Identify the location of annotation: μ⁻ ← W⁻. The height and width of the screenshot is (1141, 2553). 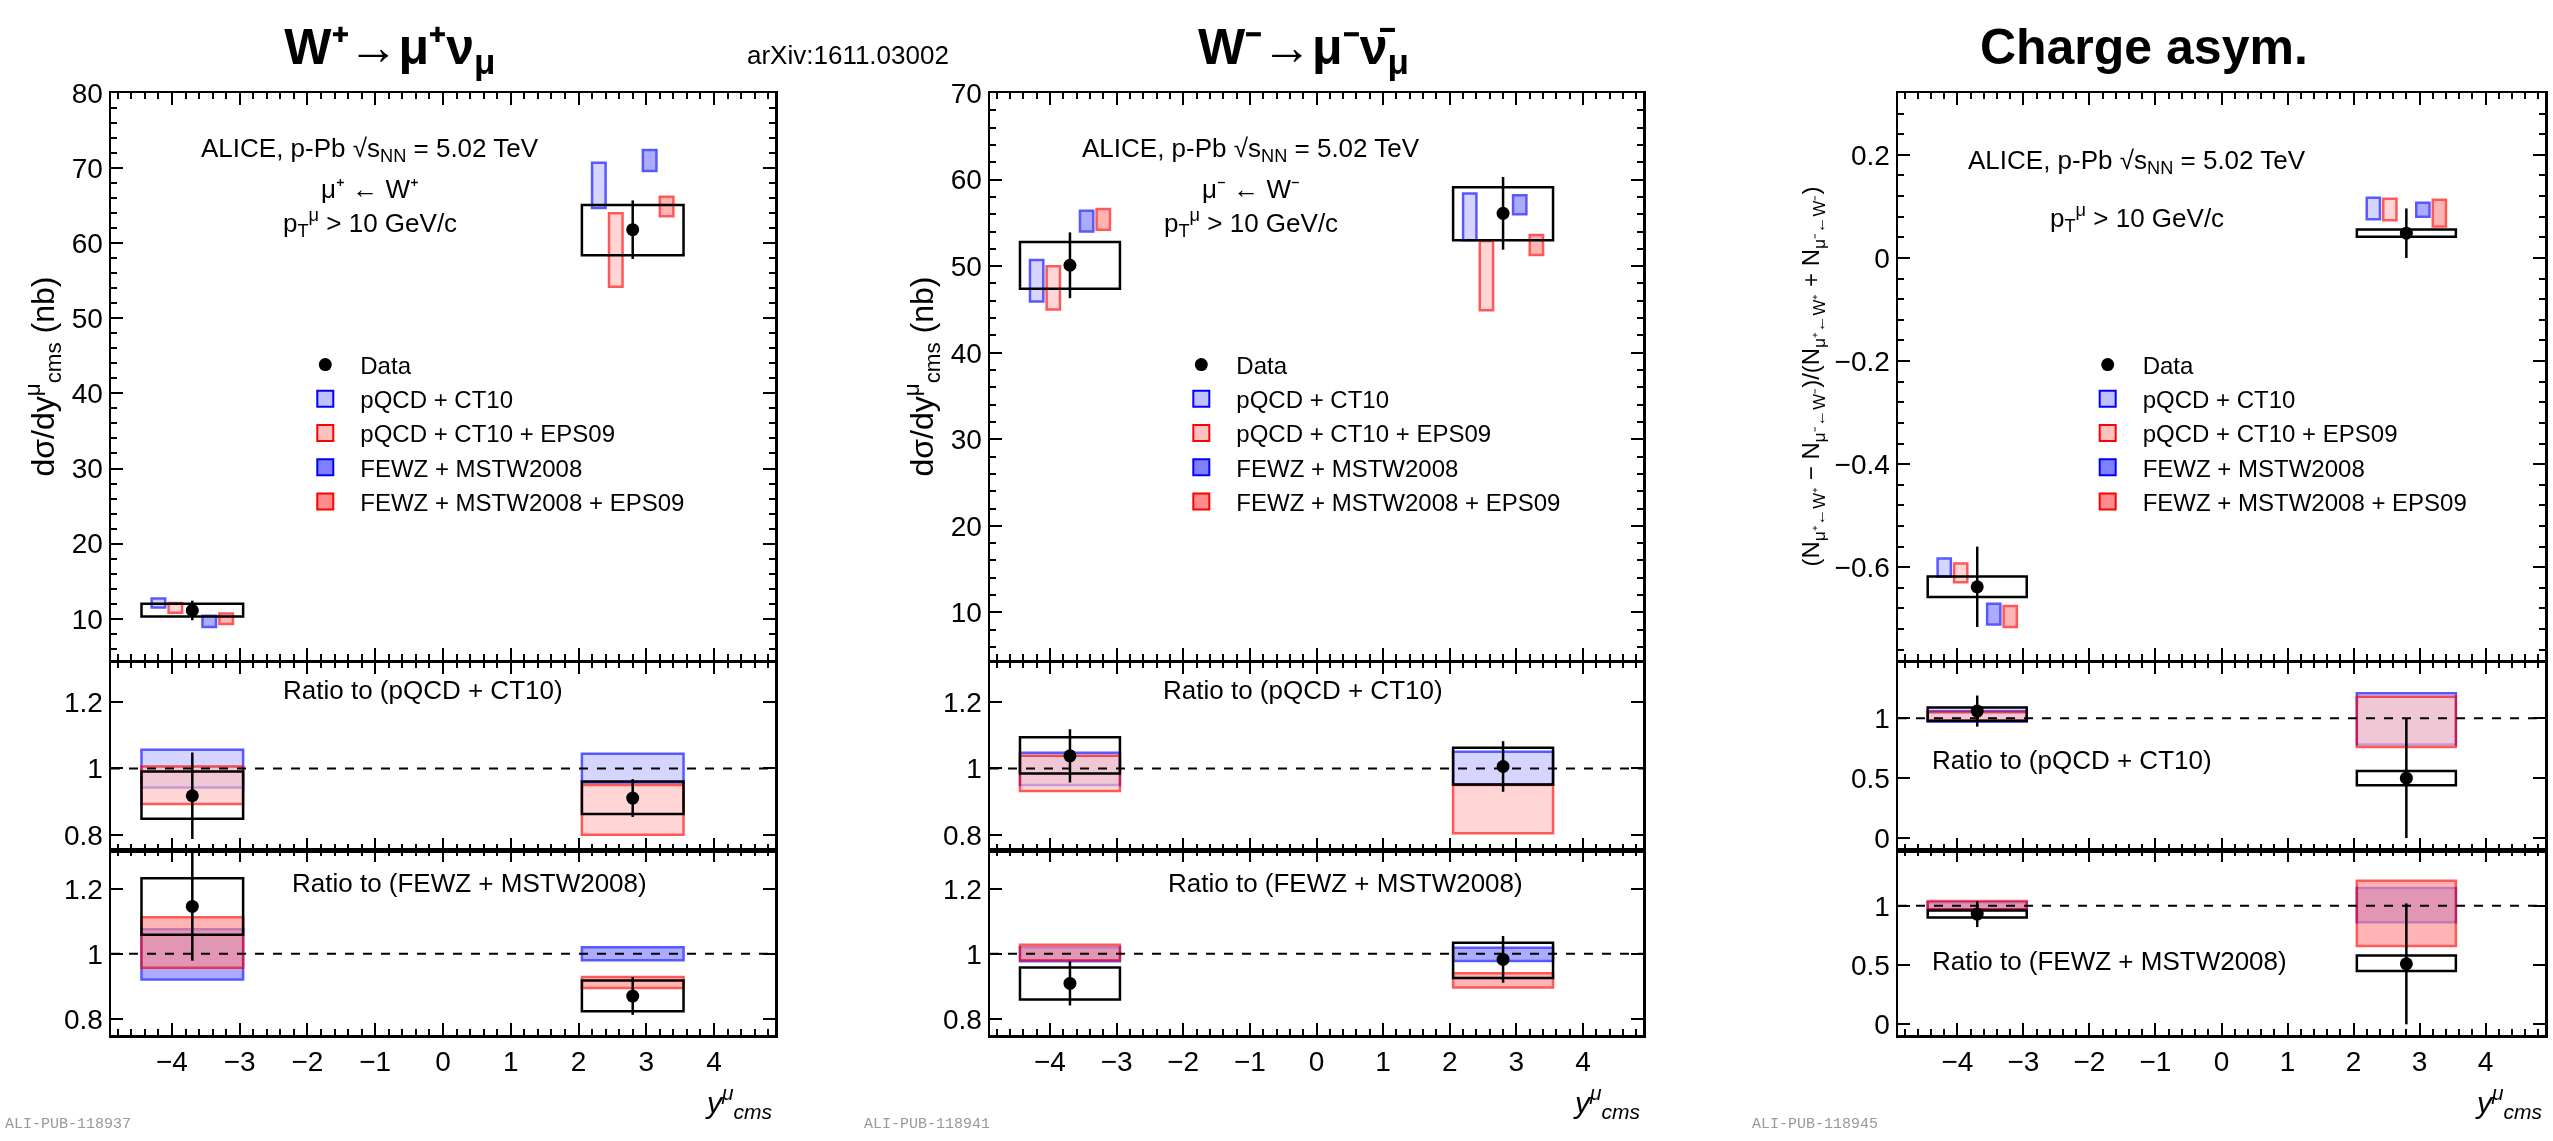
(1251, 189).